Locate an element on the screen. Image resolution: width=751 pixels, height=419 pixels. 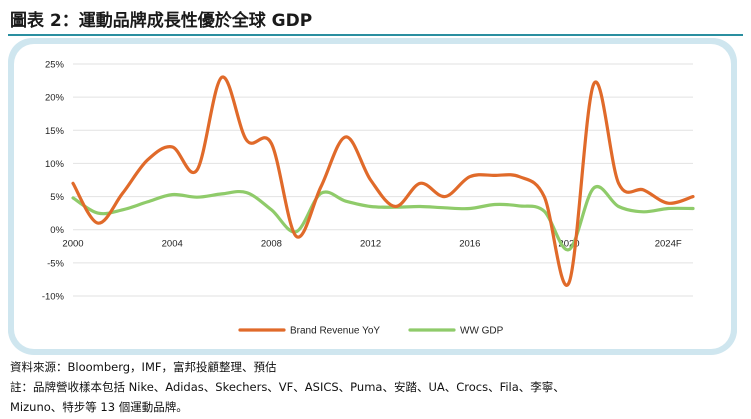
y-tick-label: 25% is located at coordinates (55, 65).